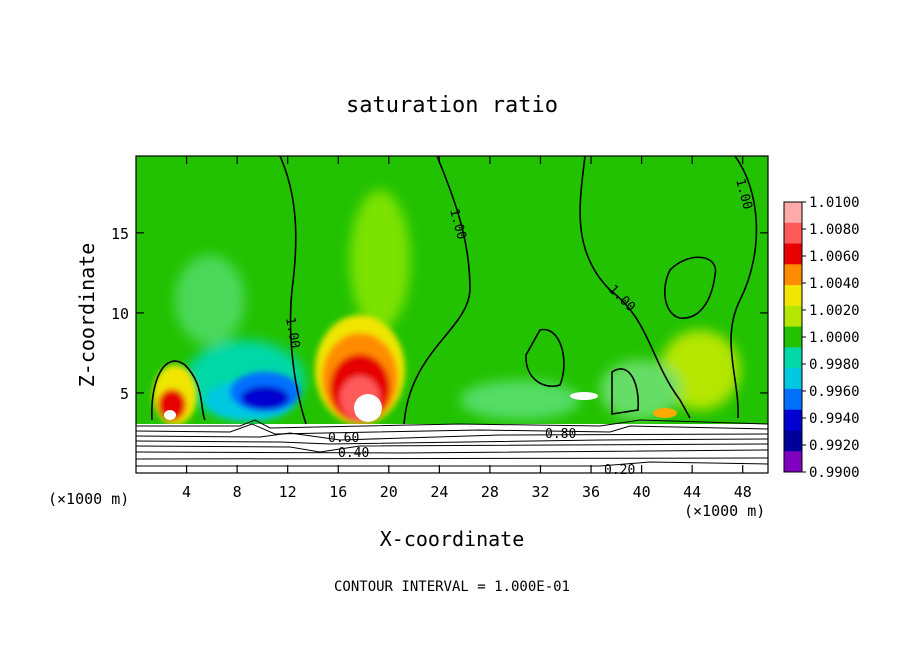 The width and height of the screenshot is (904, 654). What do you see at coordinates (834, 203) in the screenshot?
I see `colorbar-label: 1.0100` at bounding box center [834, 203].